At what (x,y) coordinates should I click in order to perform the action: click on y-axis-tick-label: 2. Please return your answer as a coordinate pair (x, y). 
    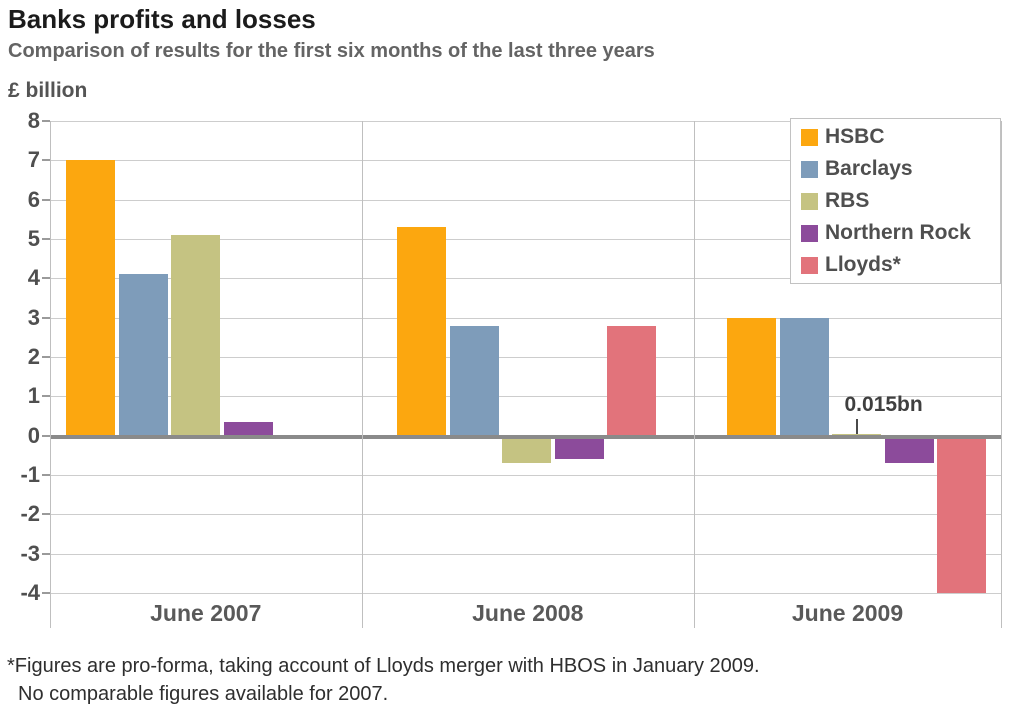
    Looking at the image, I should click on (33, 356).